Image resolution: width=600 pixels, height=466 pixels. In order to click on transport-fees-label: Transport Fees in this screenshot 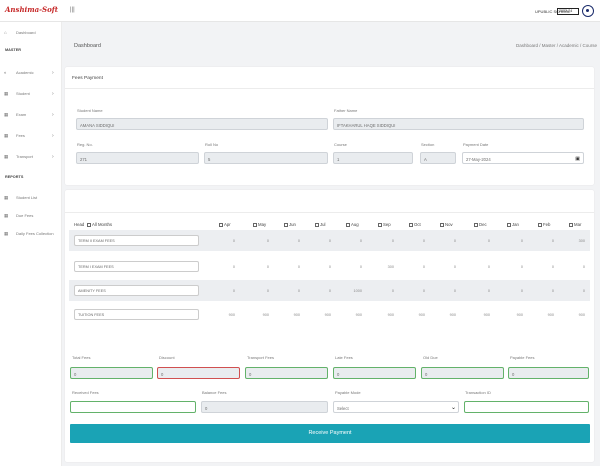, I will do `click(260, 357)`.